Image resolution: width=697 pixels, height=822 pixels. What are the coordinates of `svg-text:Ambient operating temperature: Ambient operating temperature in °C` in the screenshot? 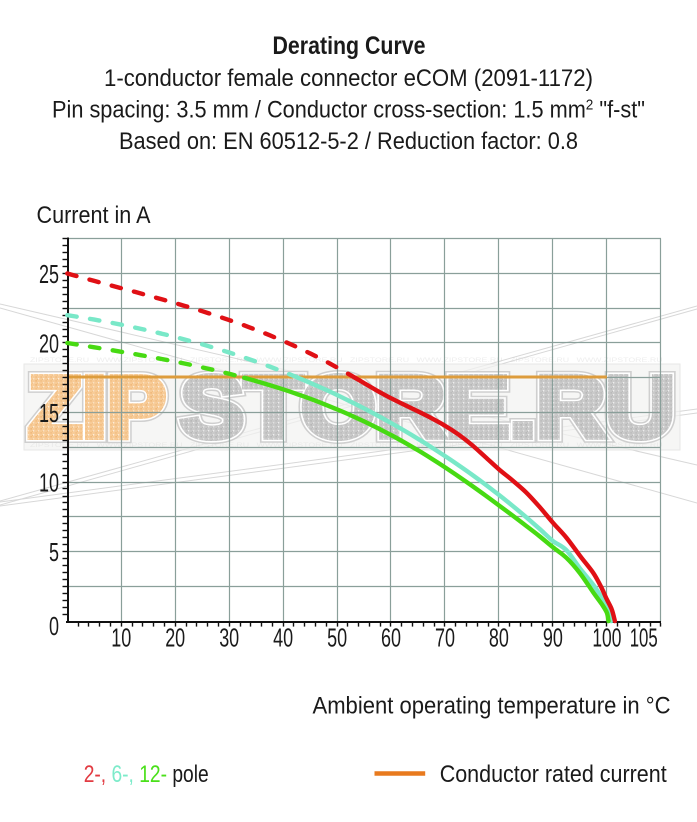 It's located at (492, 706).